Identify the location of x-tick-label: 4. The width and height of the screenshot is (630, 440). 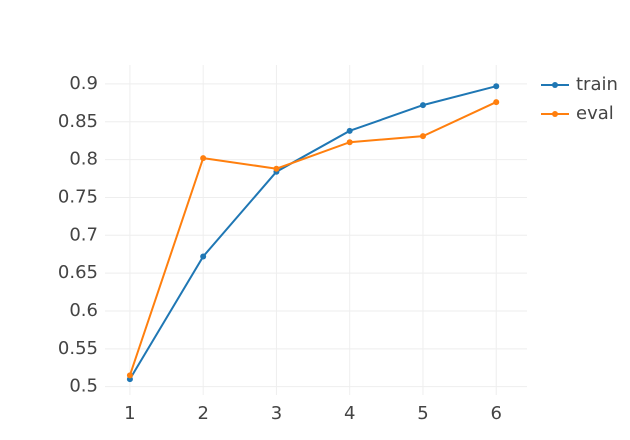
(349, 413).